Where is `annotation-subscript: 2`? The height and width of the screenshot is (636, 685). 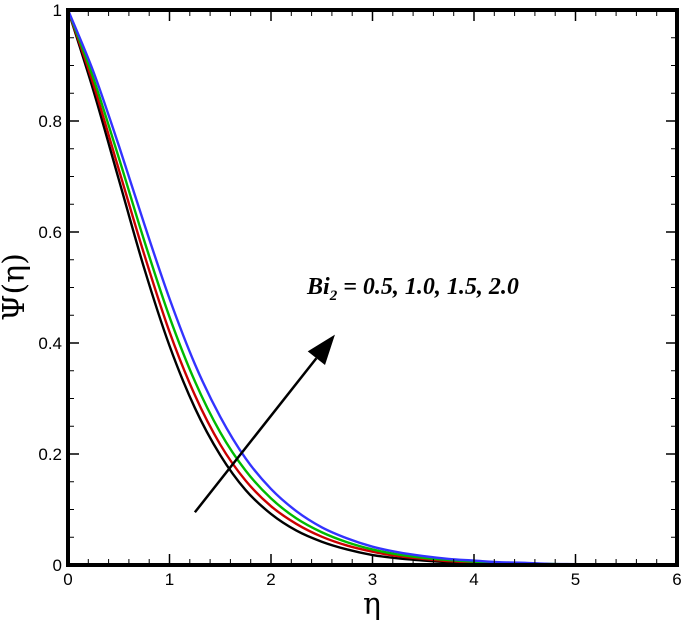 annotation-subscript: 2 is located at coordinates (333, 296).